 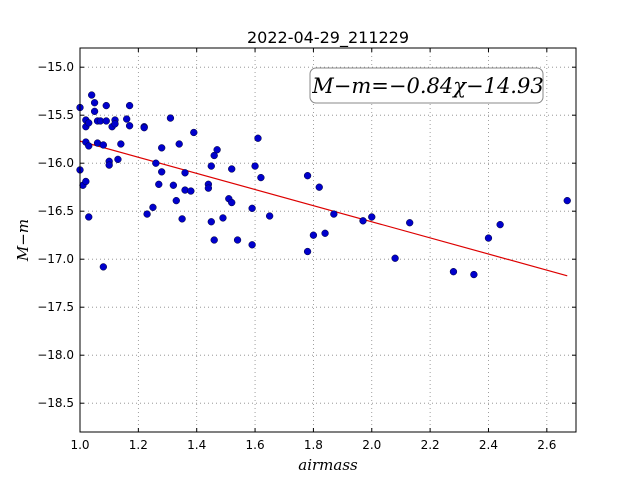 What do you see at coordinates (196, 445) in the screenshot?
I see `x-tick-label: 1.4` at bounding box center [196, 445].